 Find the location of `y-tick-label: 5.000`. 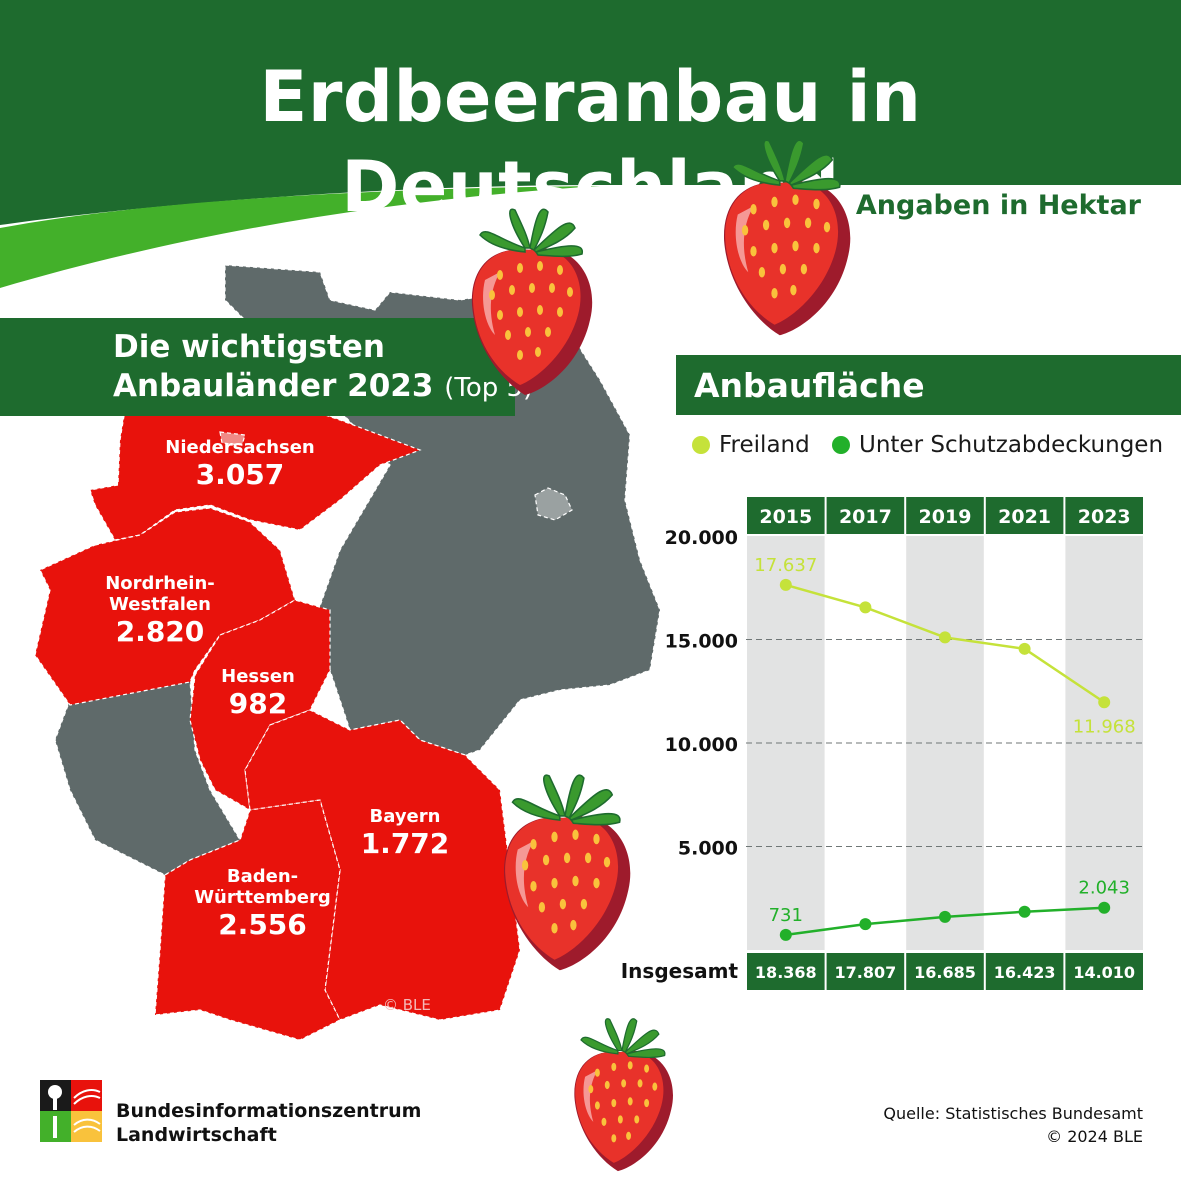

y-tick-label: 5.000 is located at coordinates (708, 849).